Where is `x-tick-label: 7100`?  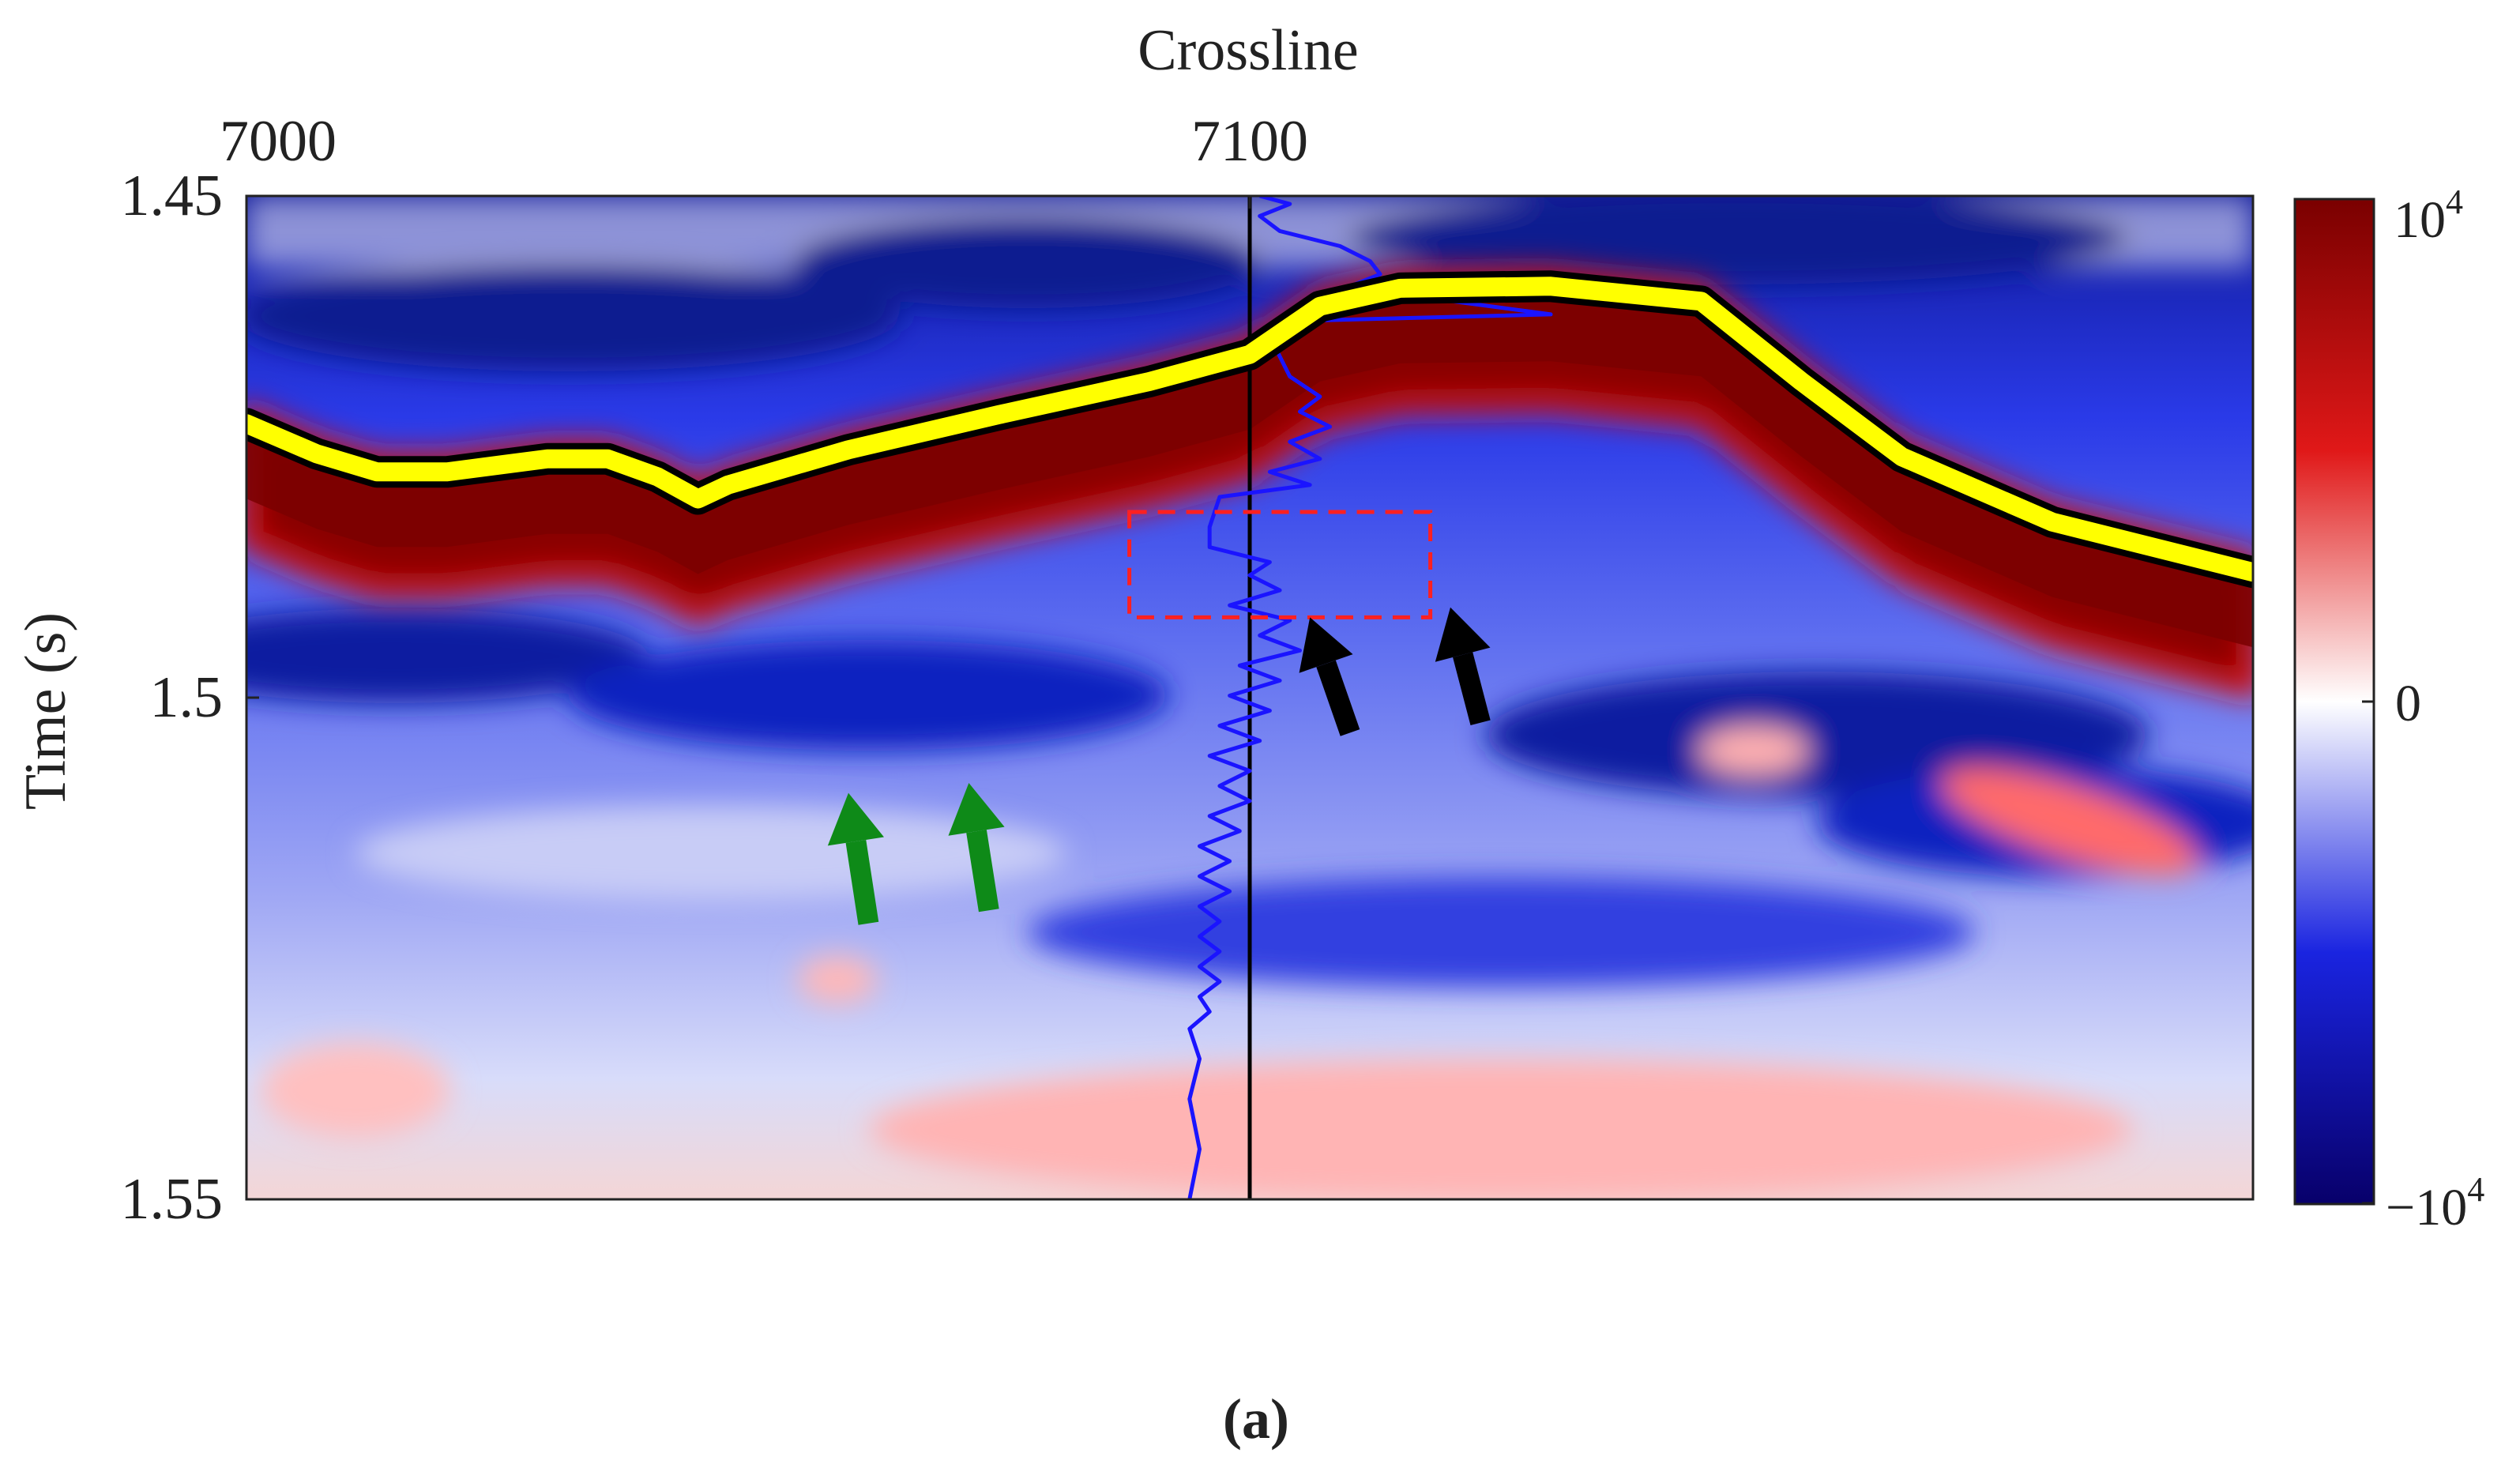 x-tick-label: 7100 is located at coordinates (1249, 141).